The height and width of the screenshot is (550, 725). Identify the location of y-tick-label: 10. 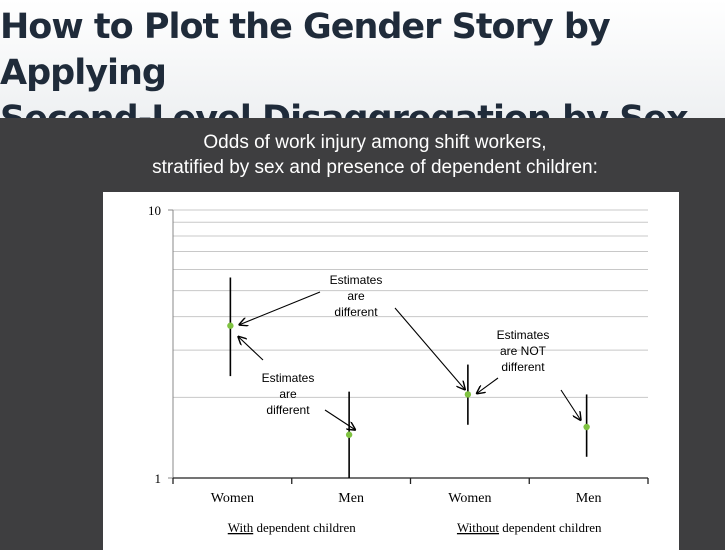
(154, 210).